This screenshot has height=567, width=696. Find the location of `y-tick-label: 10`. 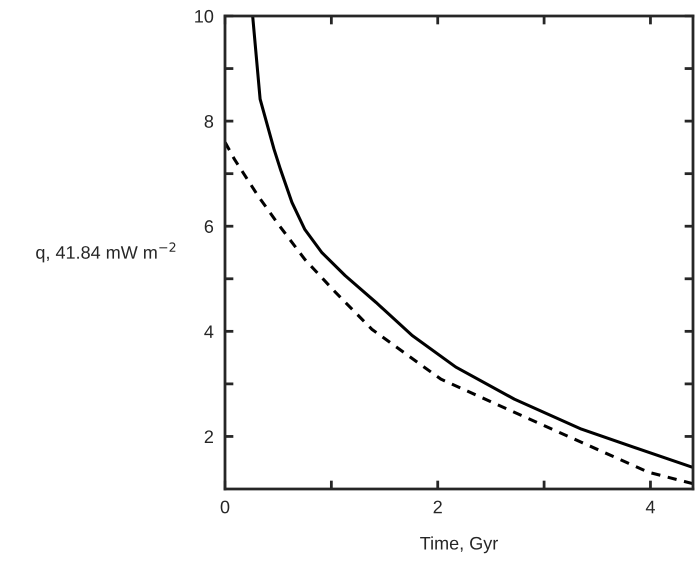

y-tick-label: 10 is located at coordinates (204, 16).